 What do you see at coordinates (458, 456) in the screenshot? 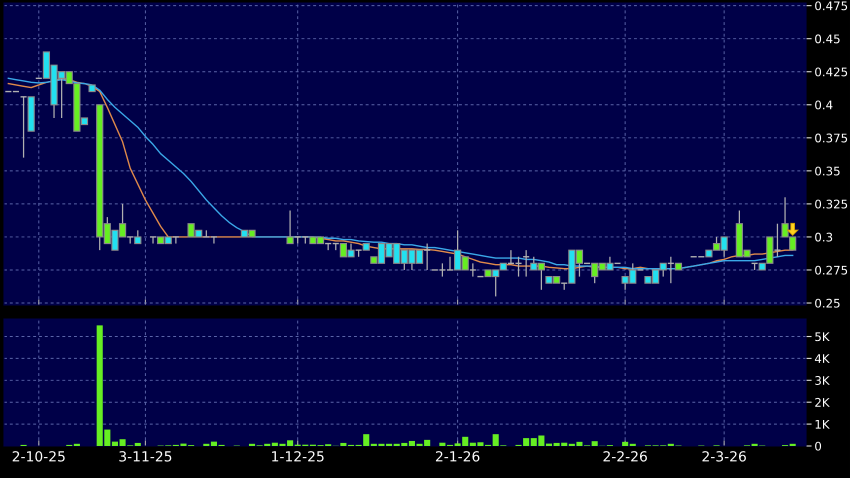
I see `x-tick-label: 2-1-26` at bounding box center [458, 456].